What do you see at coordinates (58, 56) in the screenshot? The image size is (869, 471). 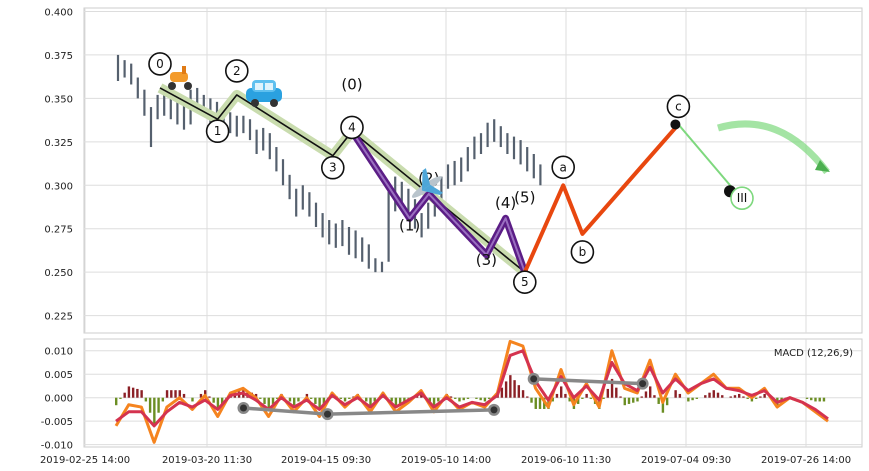 I see `price-y-tick-label: 0.375` at bounding box center [58, 56].